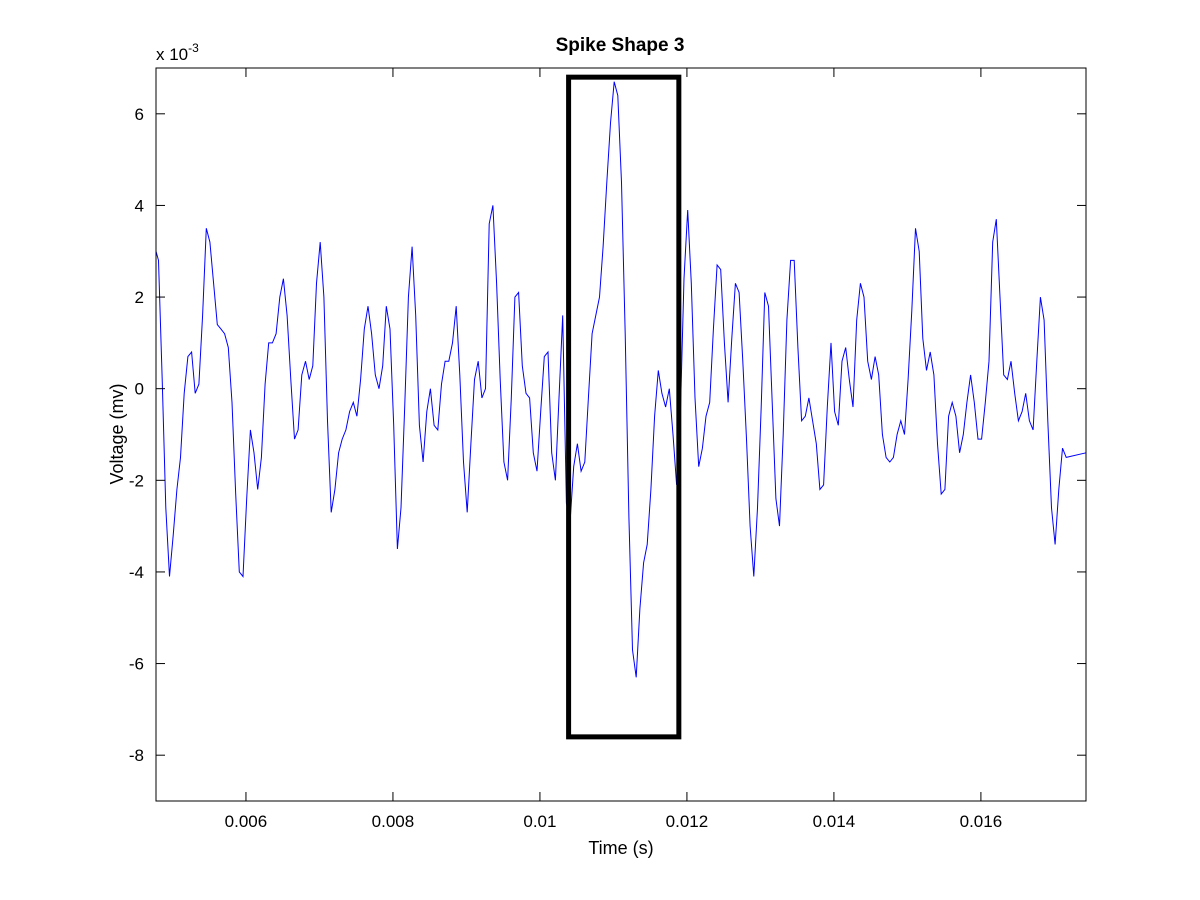 Image resolution: width=1200 pixels, height=900 pixels. Describe the element at coordinates (539, 821) in the screenshot. I see `x-tick-label: 0.01` at that location.